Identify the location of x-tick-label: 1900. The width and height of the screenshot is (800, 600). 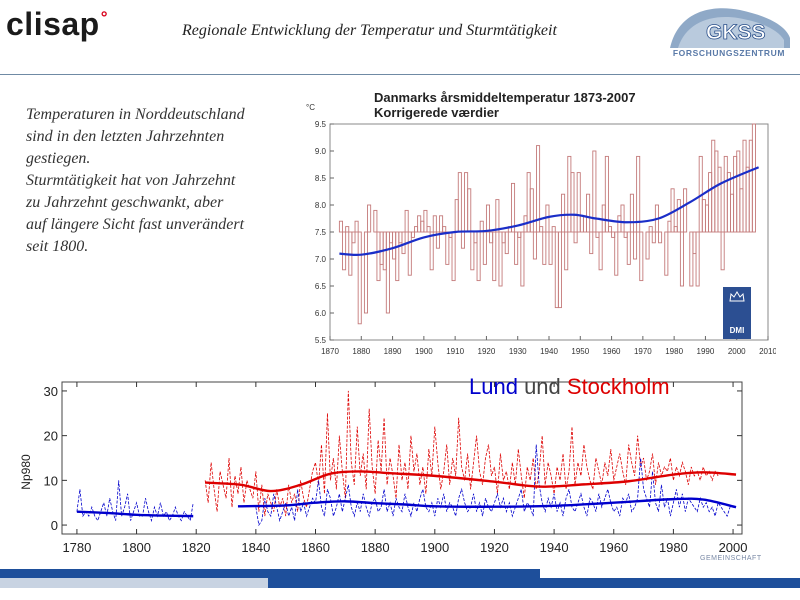
(424, 351).